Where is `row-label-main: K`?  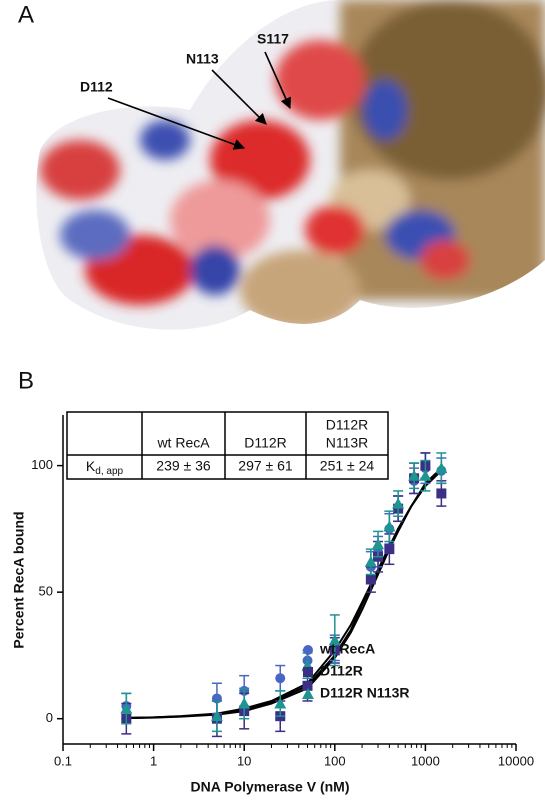
row-label-main: K is located at coordinates (91, 466).